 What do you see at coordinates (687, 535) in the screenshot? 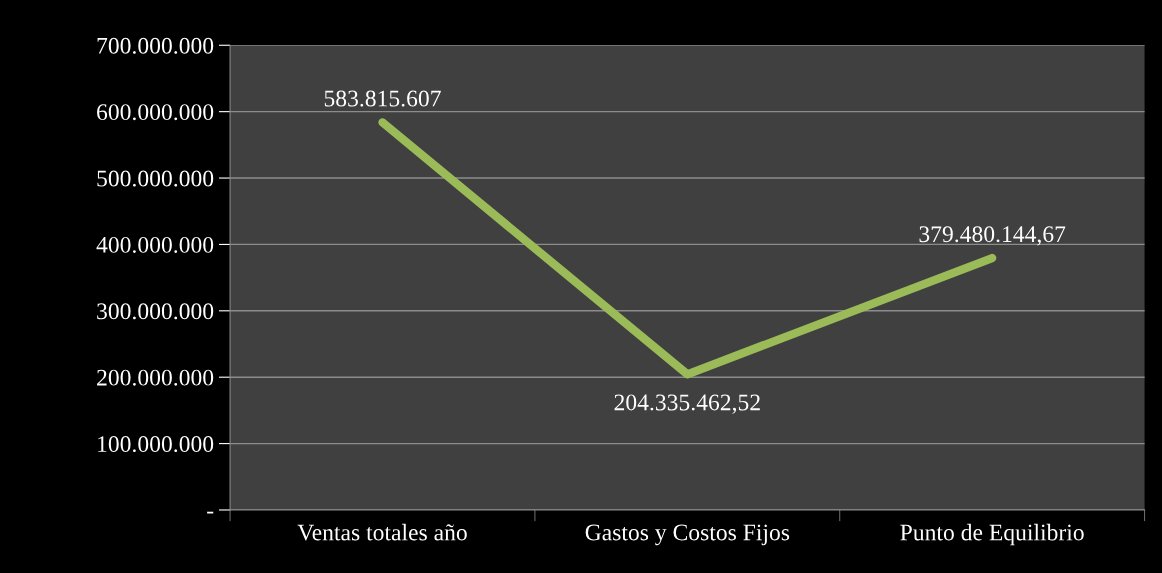
I see `x-tick-label: Gastos y Costos Fijos` at bounding box center [687, 535].